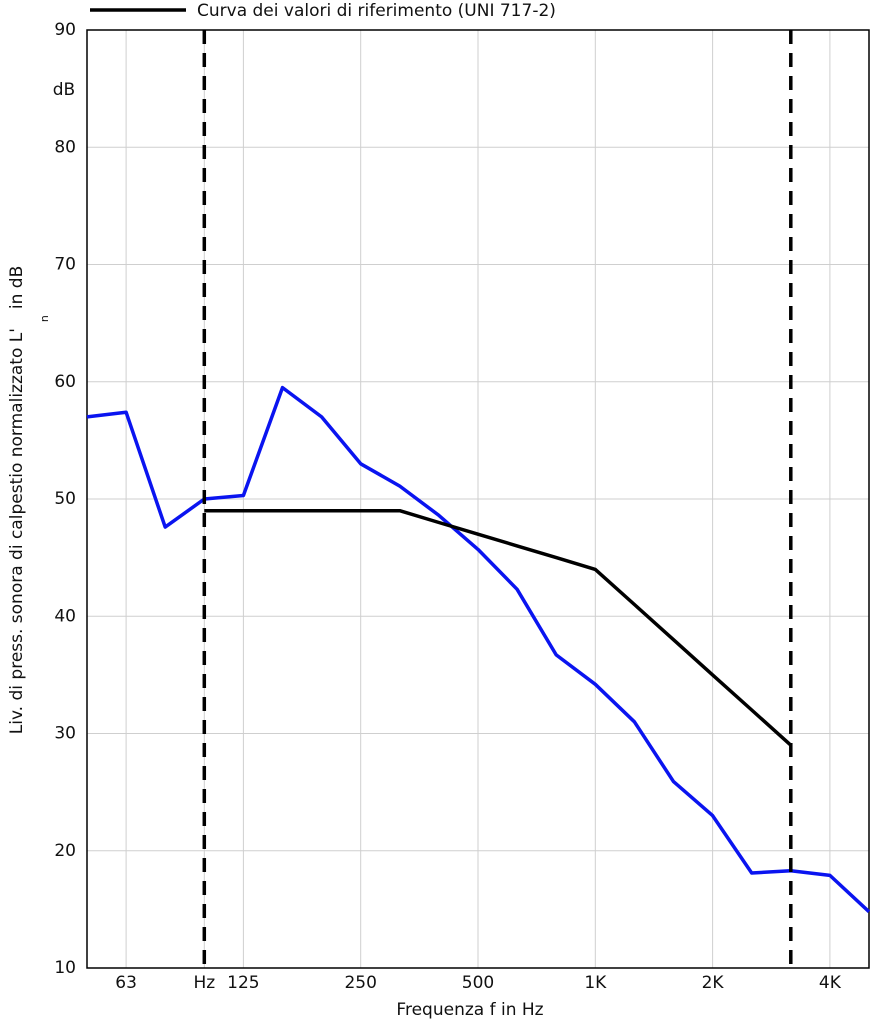 The image size is (870, 1024). I want to click on x-tick-label: 125, so click(243, 983).